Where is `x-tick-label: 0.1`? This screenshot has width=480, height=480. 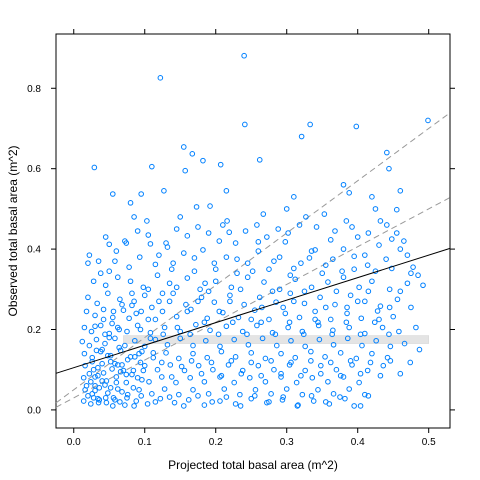
x-tick-label: 0.1 is located at coordinates (145, 442).